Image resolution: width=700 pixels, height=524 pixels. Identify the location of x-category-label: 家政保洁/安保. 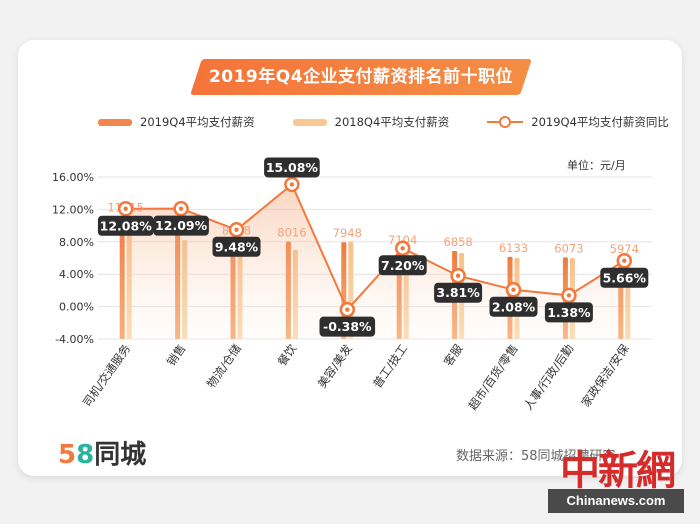
(605, 375).